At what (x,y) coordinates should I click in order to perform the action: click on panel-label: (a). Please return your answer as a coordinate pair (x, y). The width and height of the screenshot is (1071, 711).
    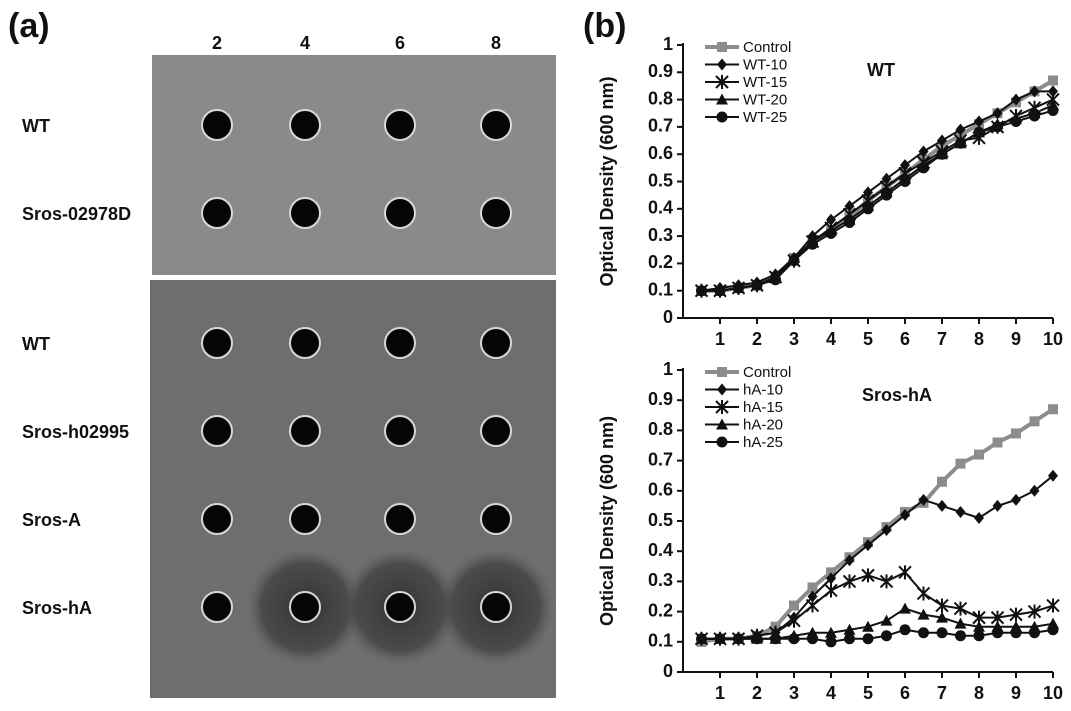
    Looking at the image, I should click on (29, 26).